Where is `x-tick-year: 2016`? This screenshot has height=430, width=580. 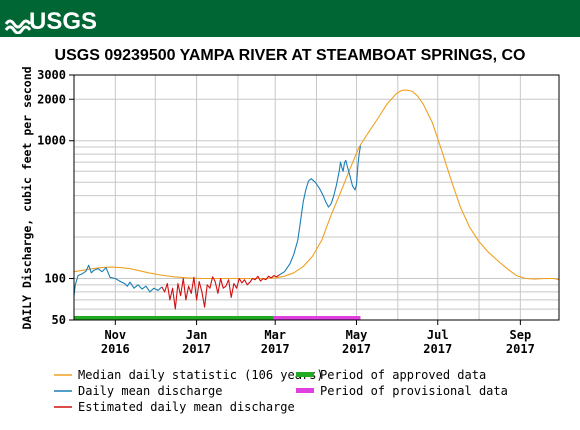 x-tick-year: 2016 is located at coordinates (115, 349).